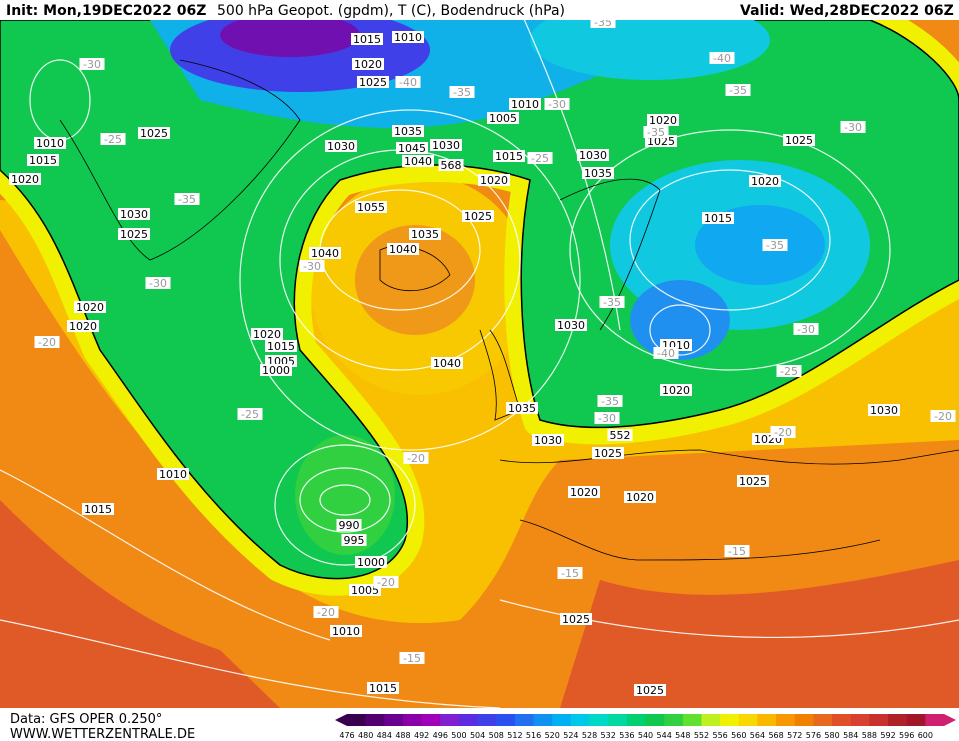  Describe the element at coordinates (869, 735) in the screenshot. I see `legend-label: 588` at that location.